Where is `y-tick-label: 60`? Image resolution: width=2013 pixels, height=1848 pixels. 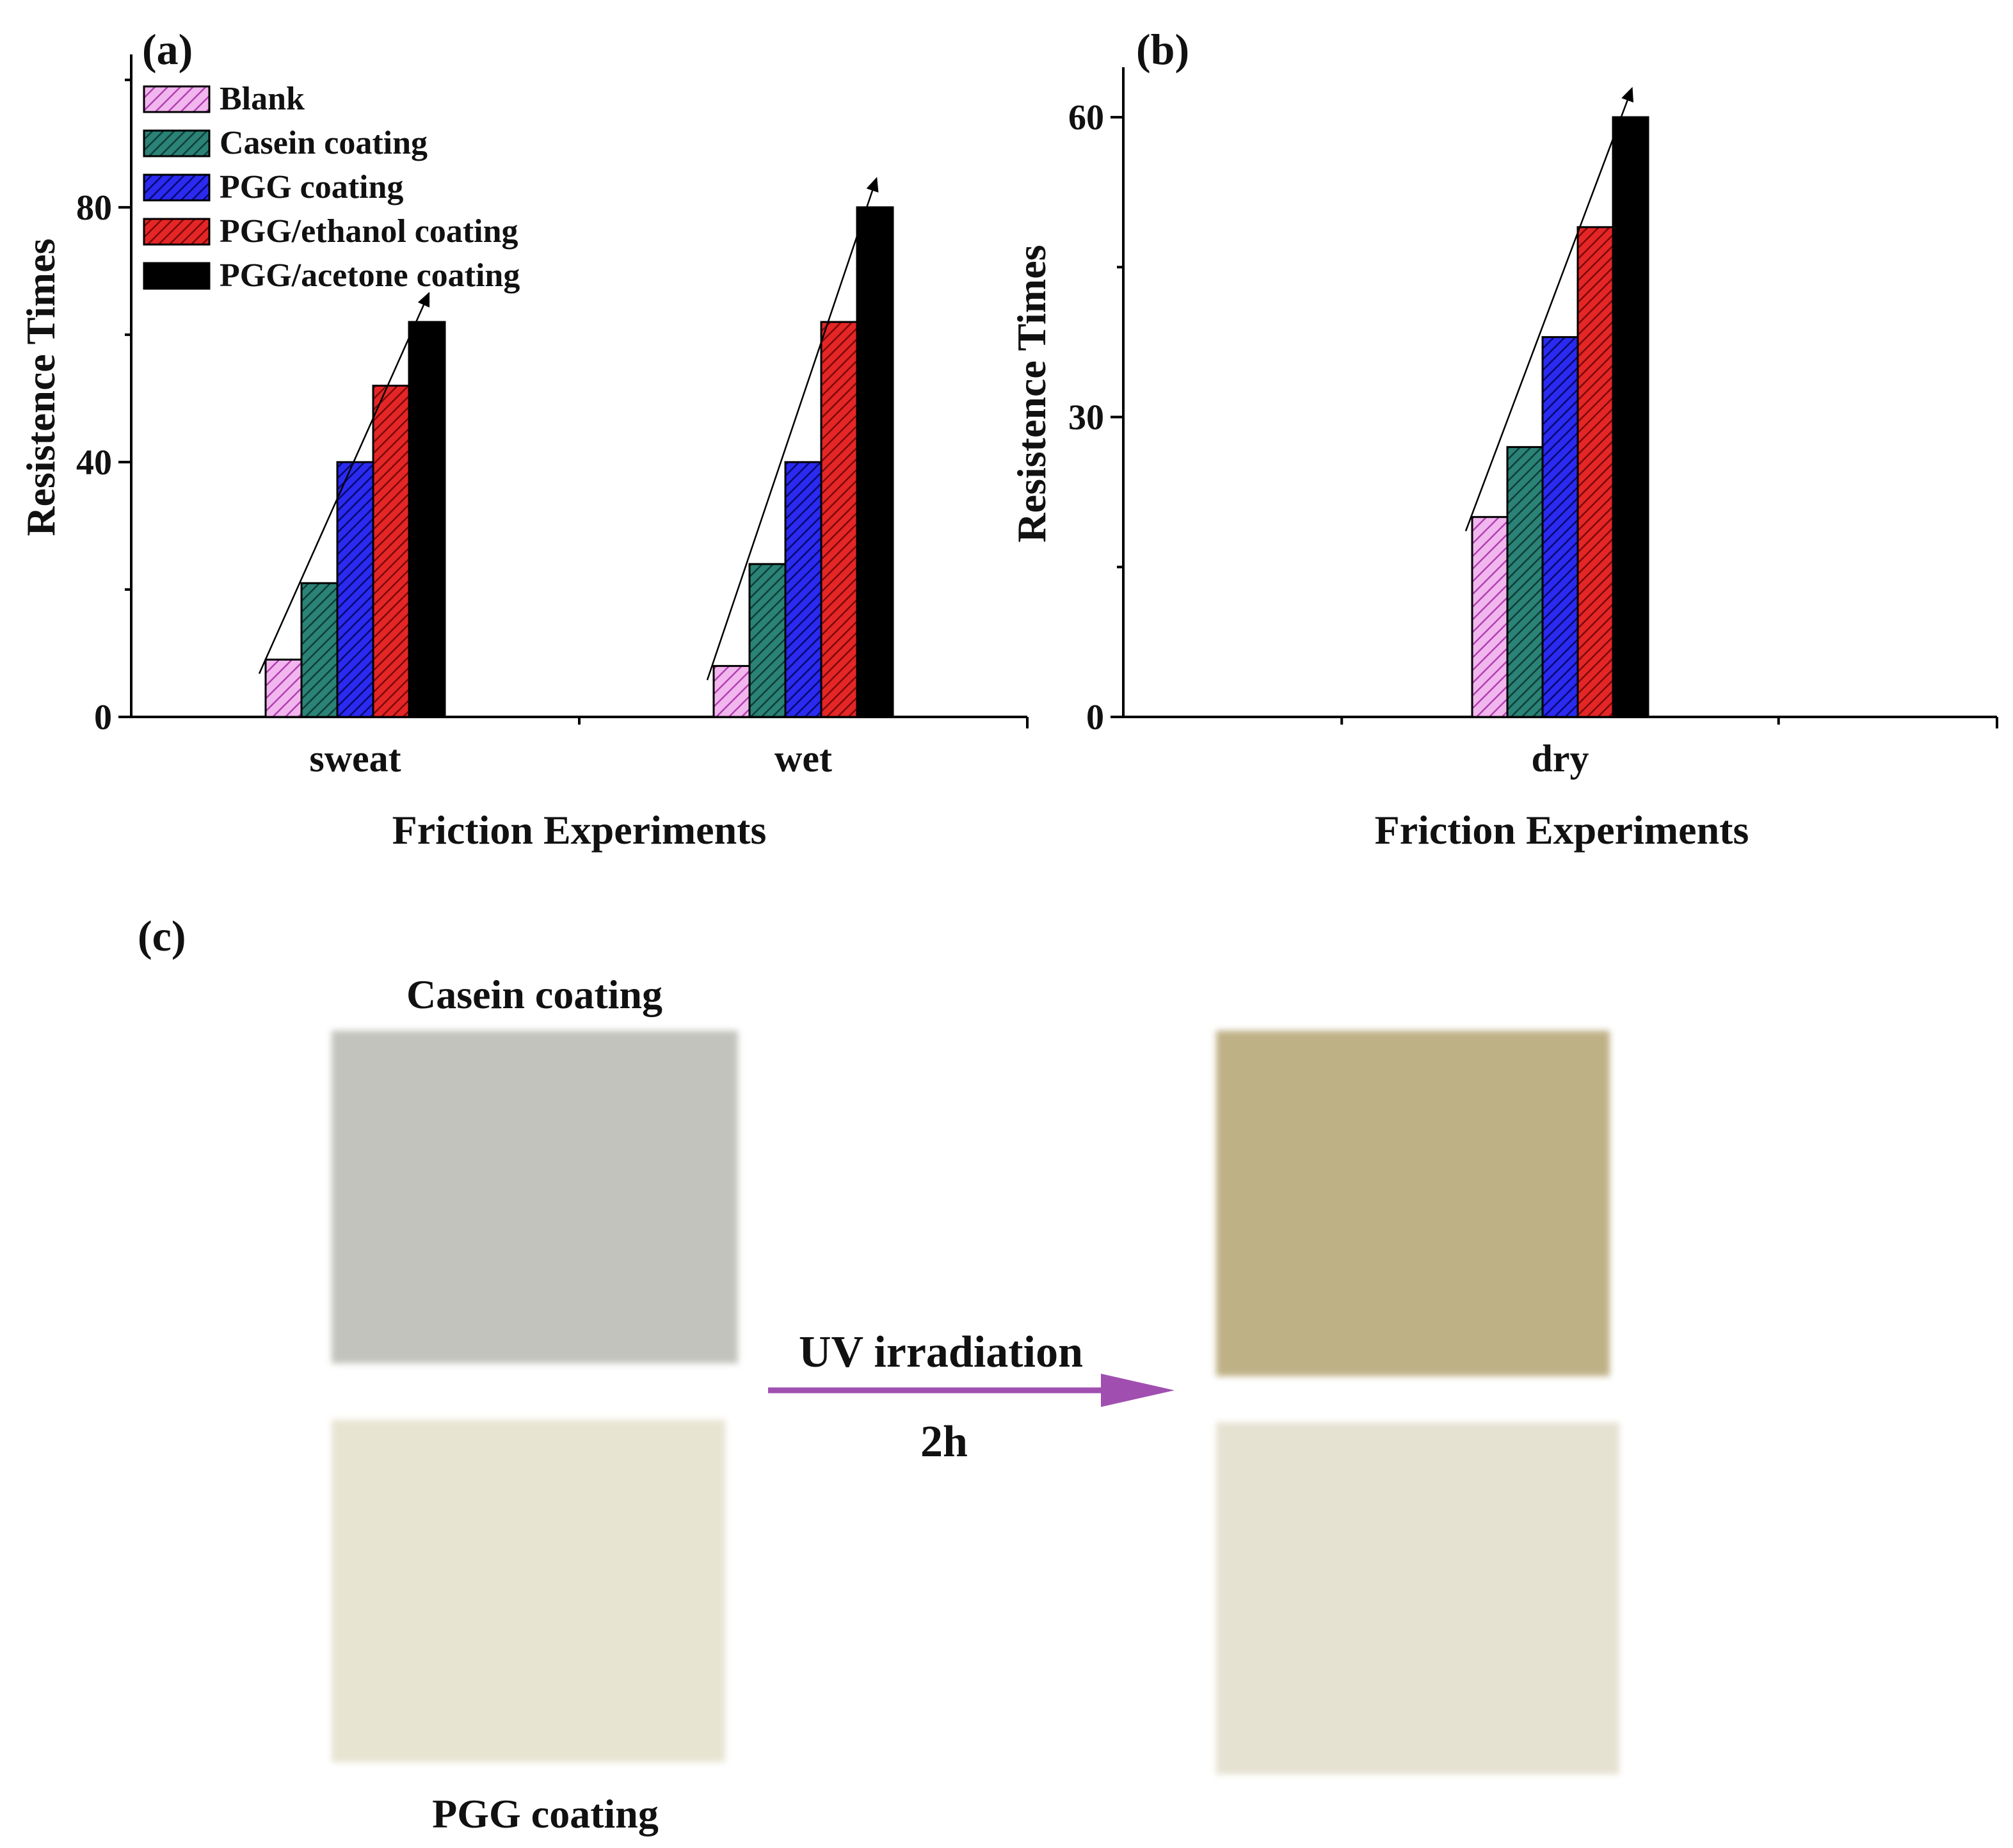
y-tick-label: 60 is located at coordinates (1086, 118).